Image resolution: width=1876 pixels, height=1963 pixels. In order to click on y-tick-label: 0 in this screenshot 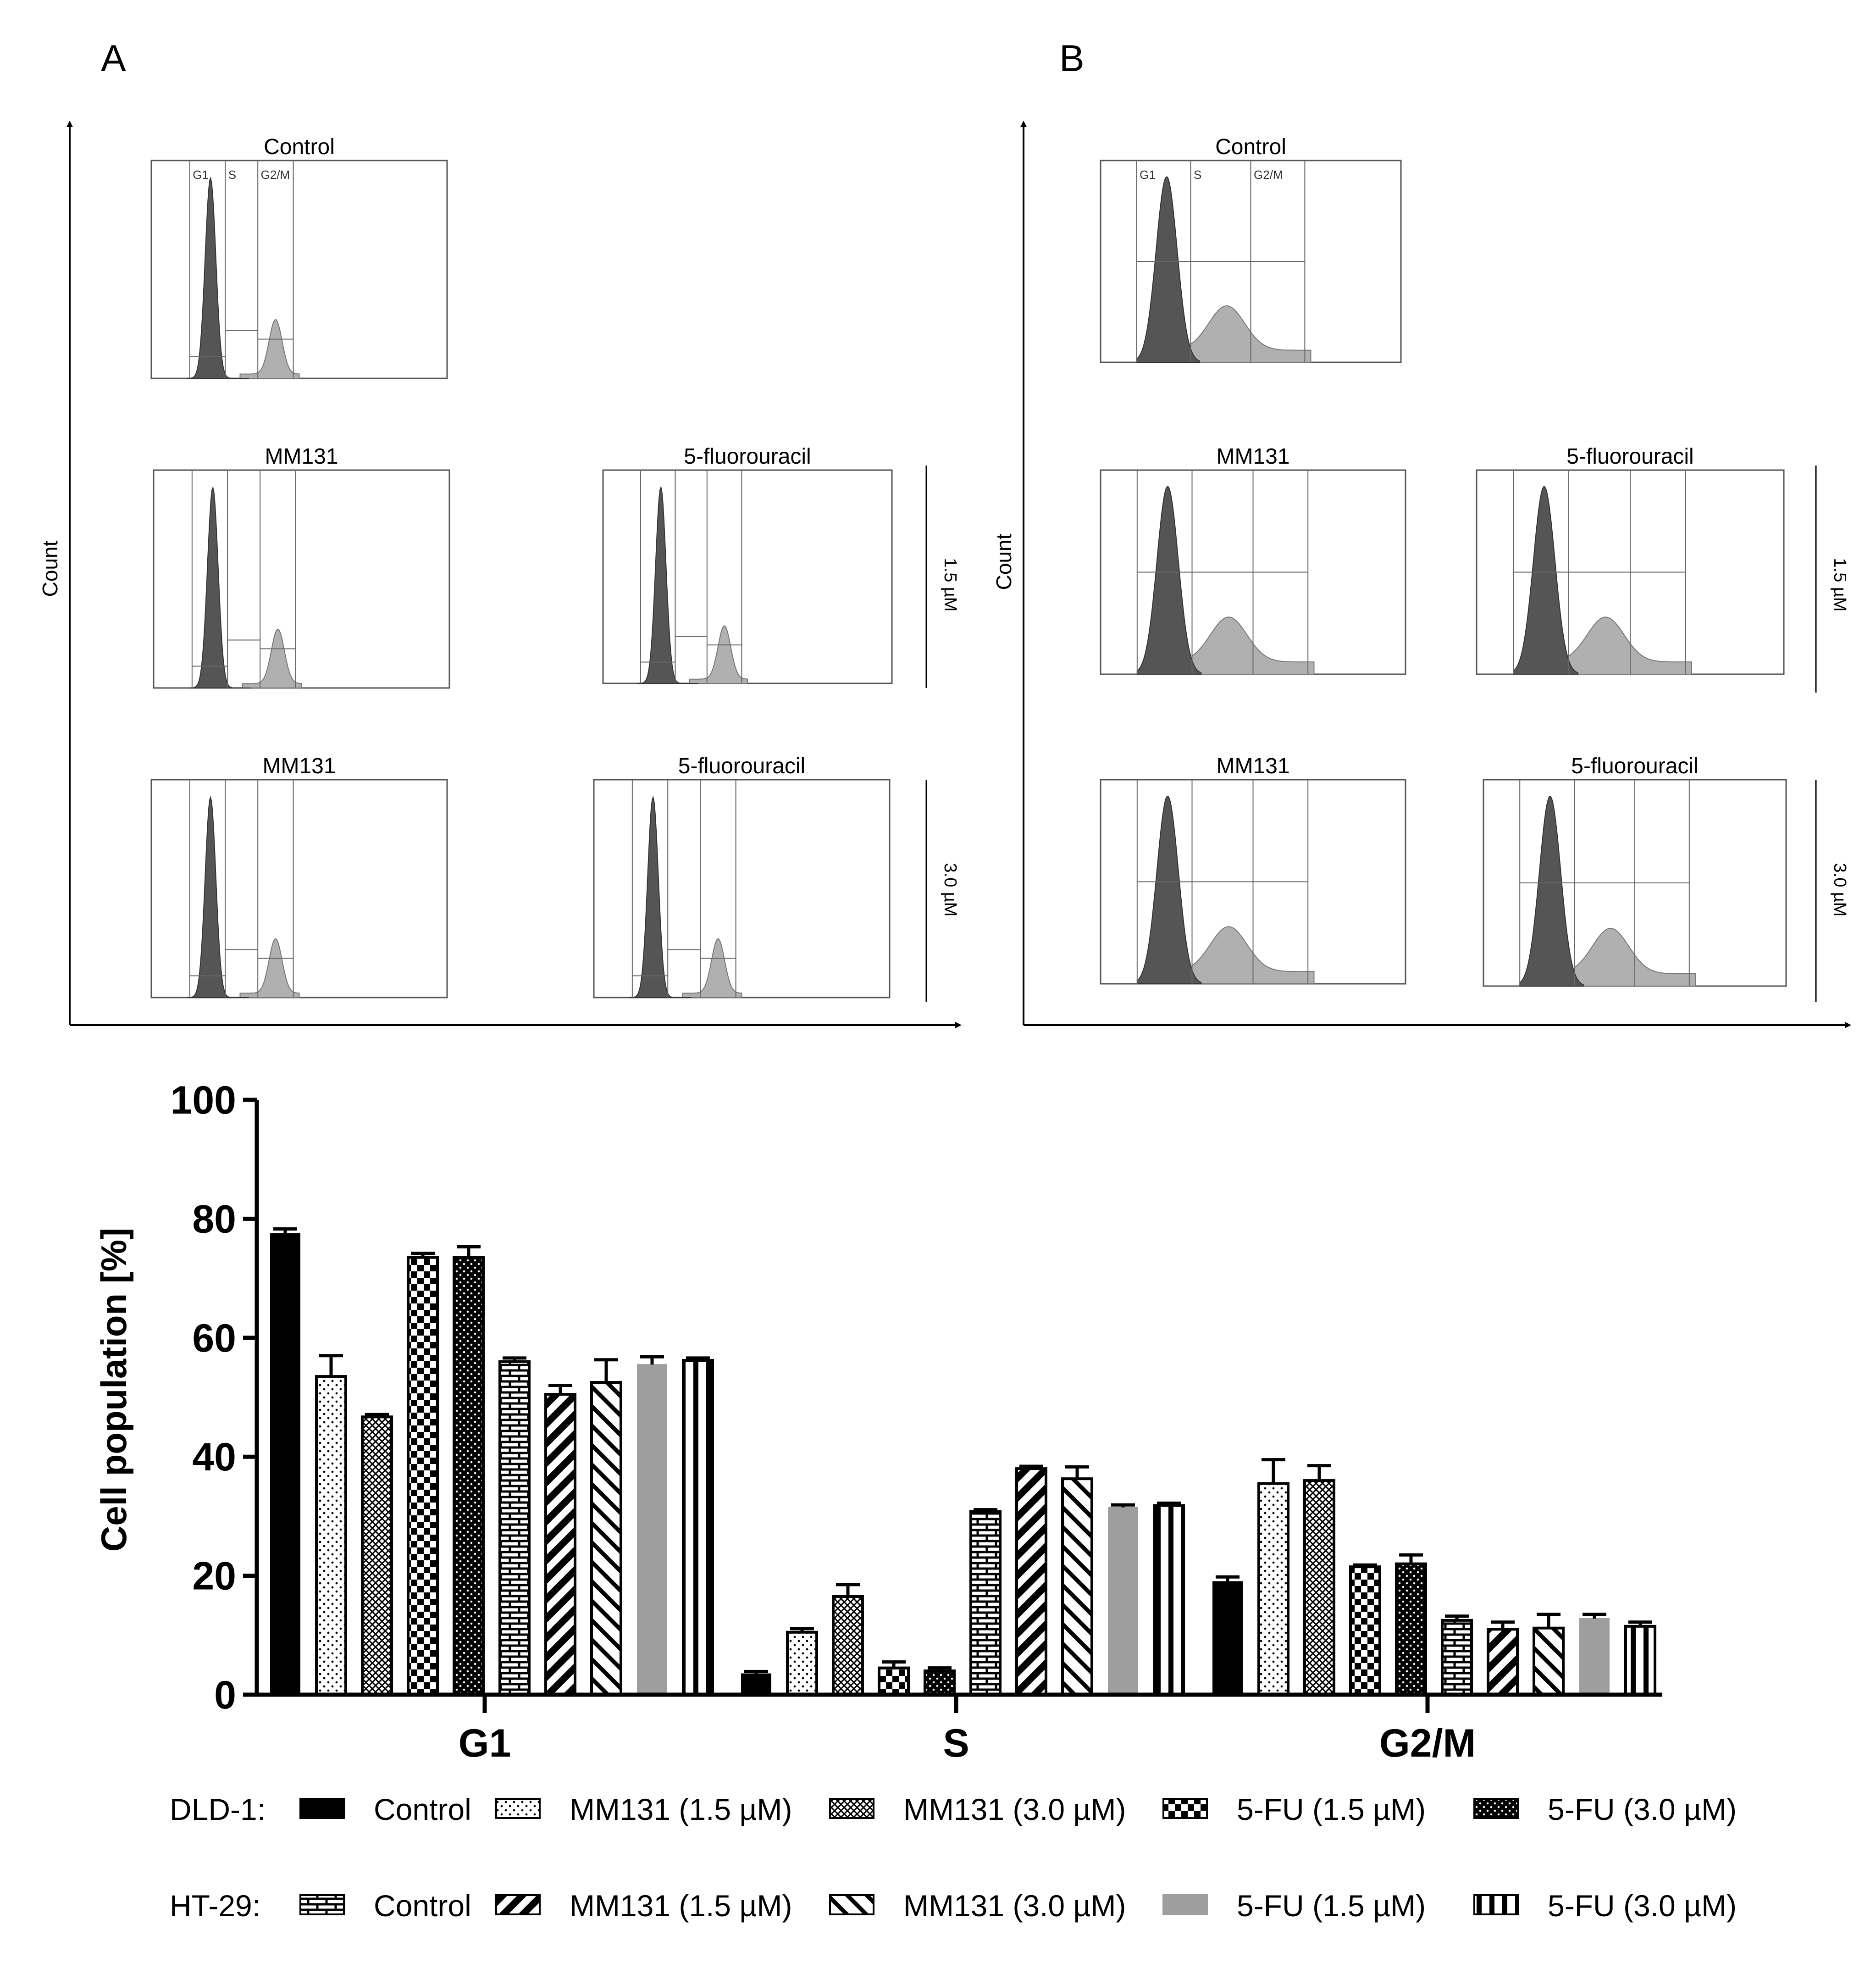, I will do `click(225, 1695)`.